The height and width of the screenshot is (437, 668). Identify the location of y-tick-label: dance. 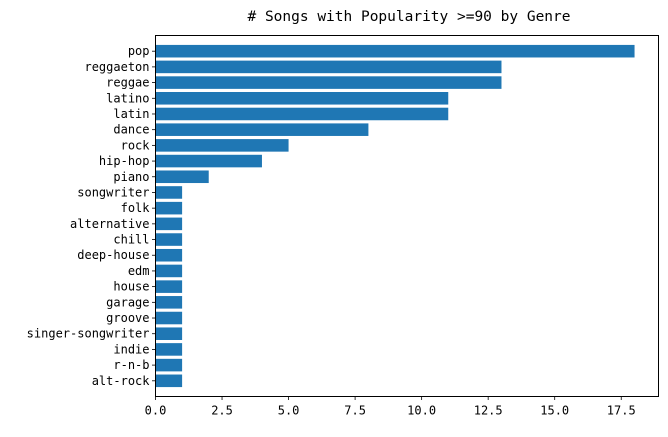
(131, 130).